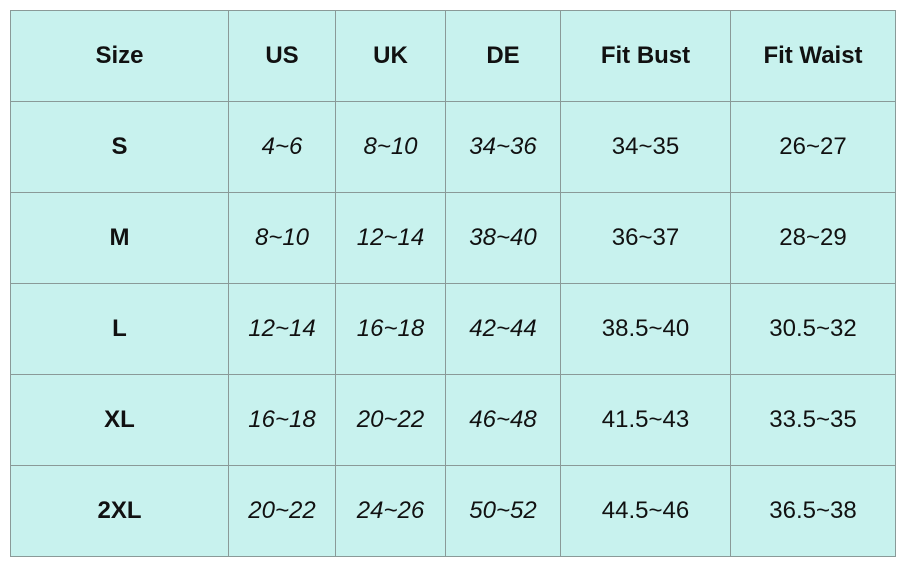 This screenshot has height=572, width=900. Describe the element at coordinates (813, 511) in the screenshot. I see `measure-cell: 36.5~38` at that location.